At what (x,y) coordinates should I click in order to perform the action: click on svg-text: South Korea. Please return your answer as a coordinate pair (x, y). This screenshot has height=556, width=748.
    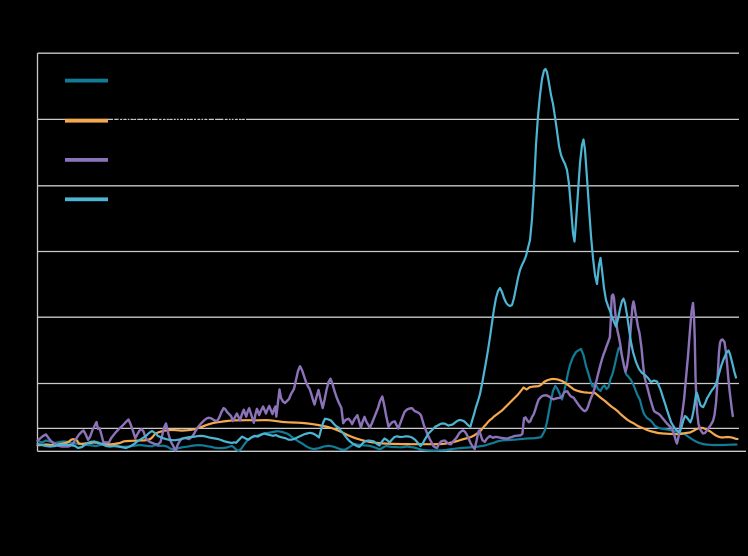
    Looking at the image, I should click on (148, 160).